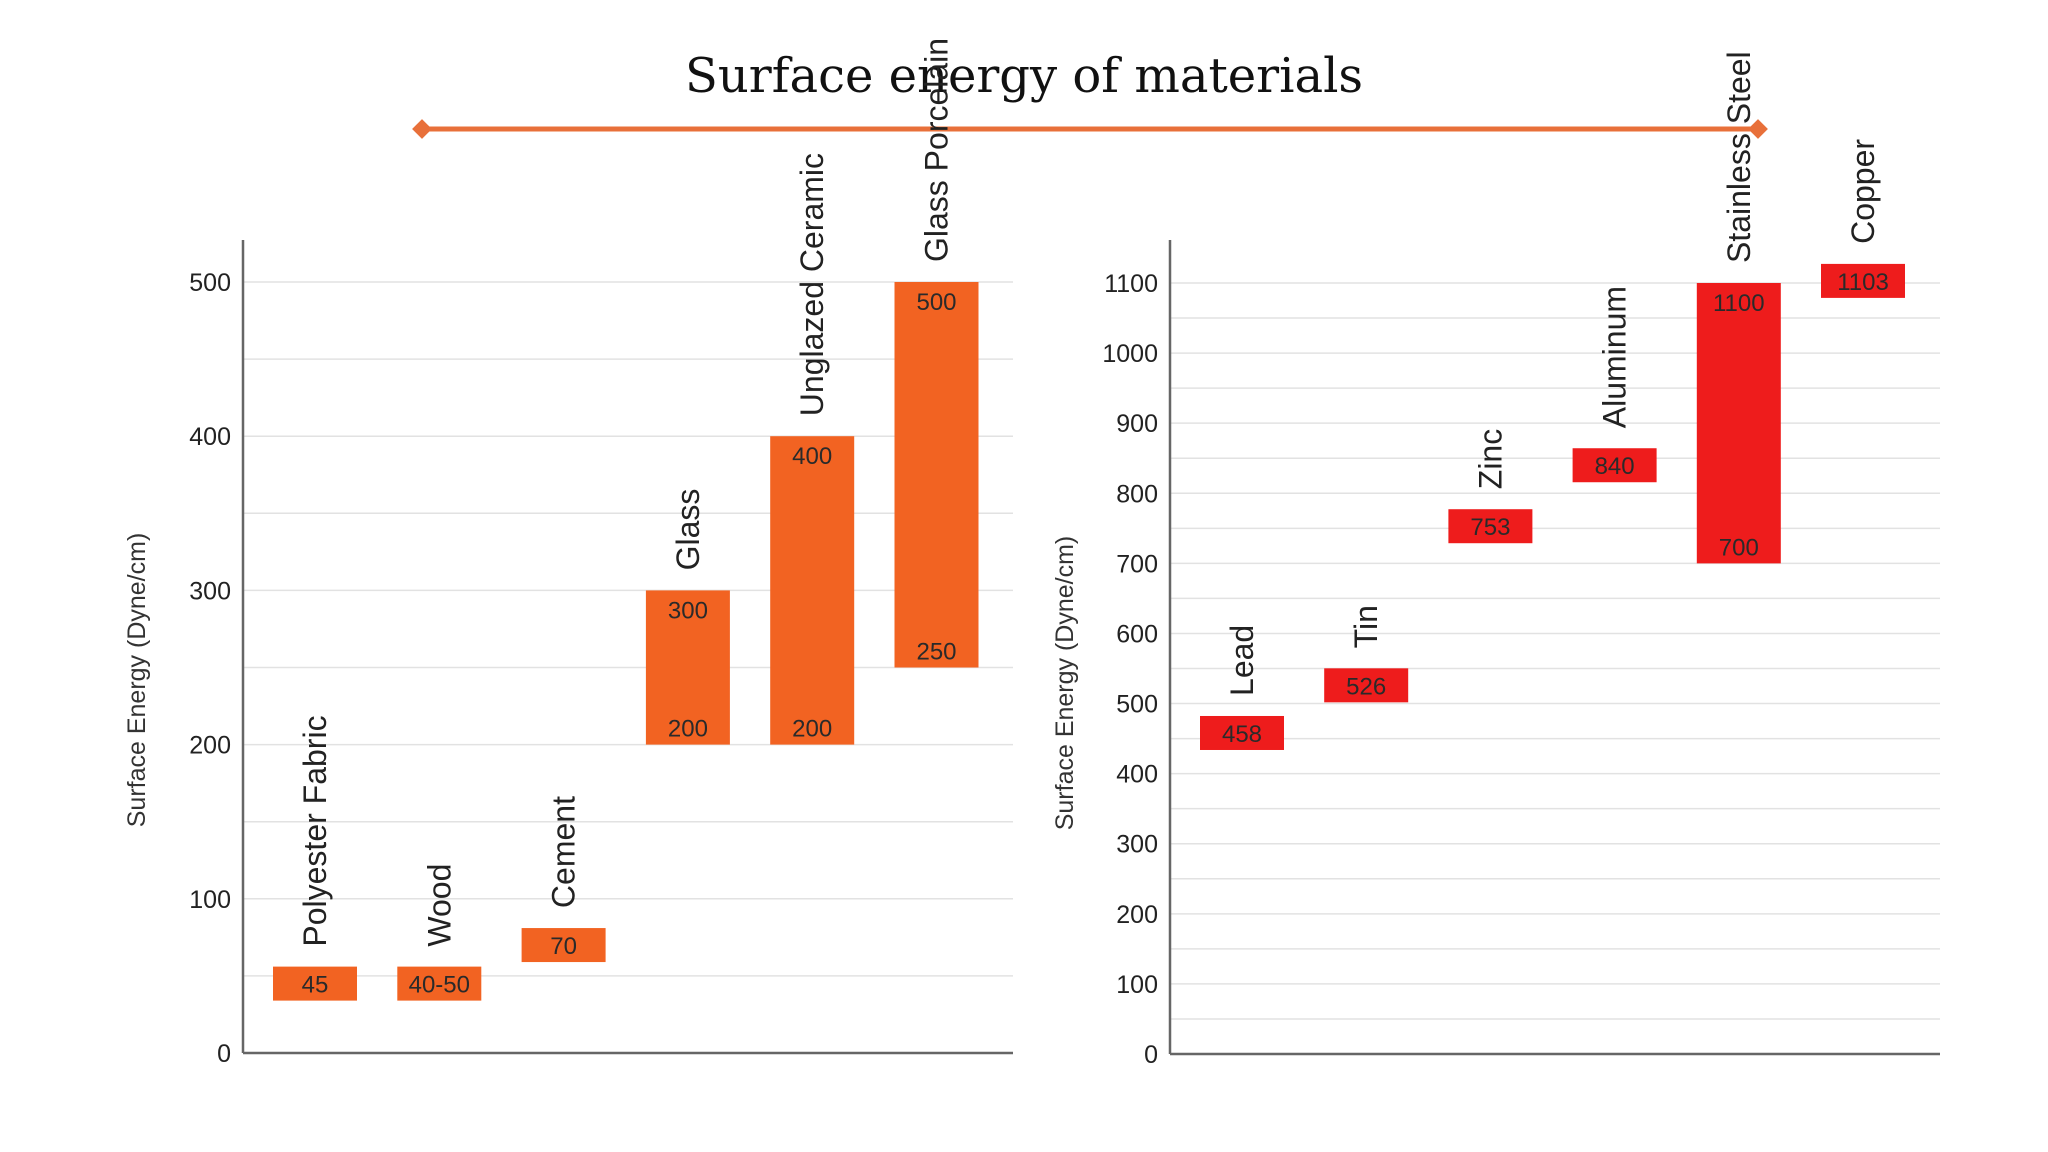  Describe the element at coordinates (315, 830) in the screenshot. I see `category-label: Polyester Fabric` at that location.